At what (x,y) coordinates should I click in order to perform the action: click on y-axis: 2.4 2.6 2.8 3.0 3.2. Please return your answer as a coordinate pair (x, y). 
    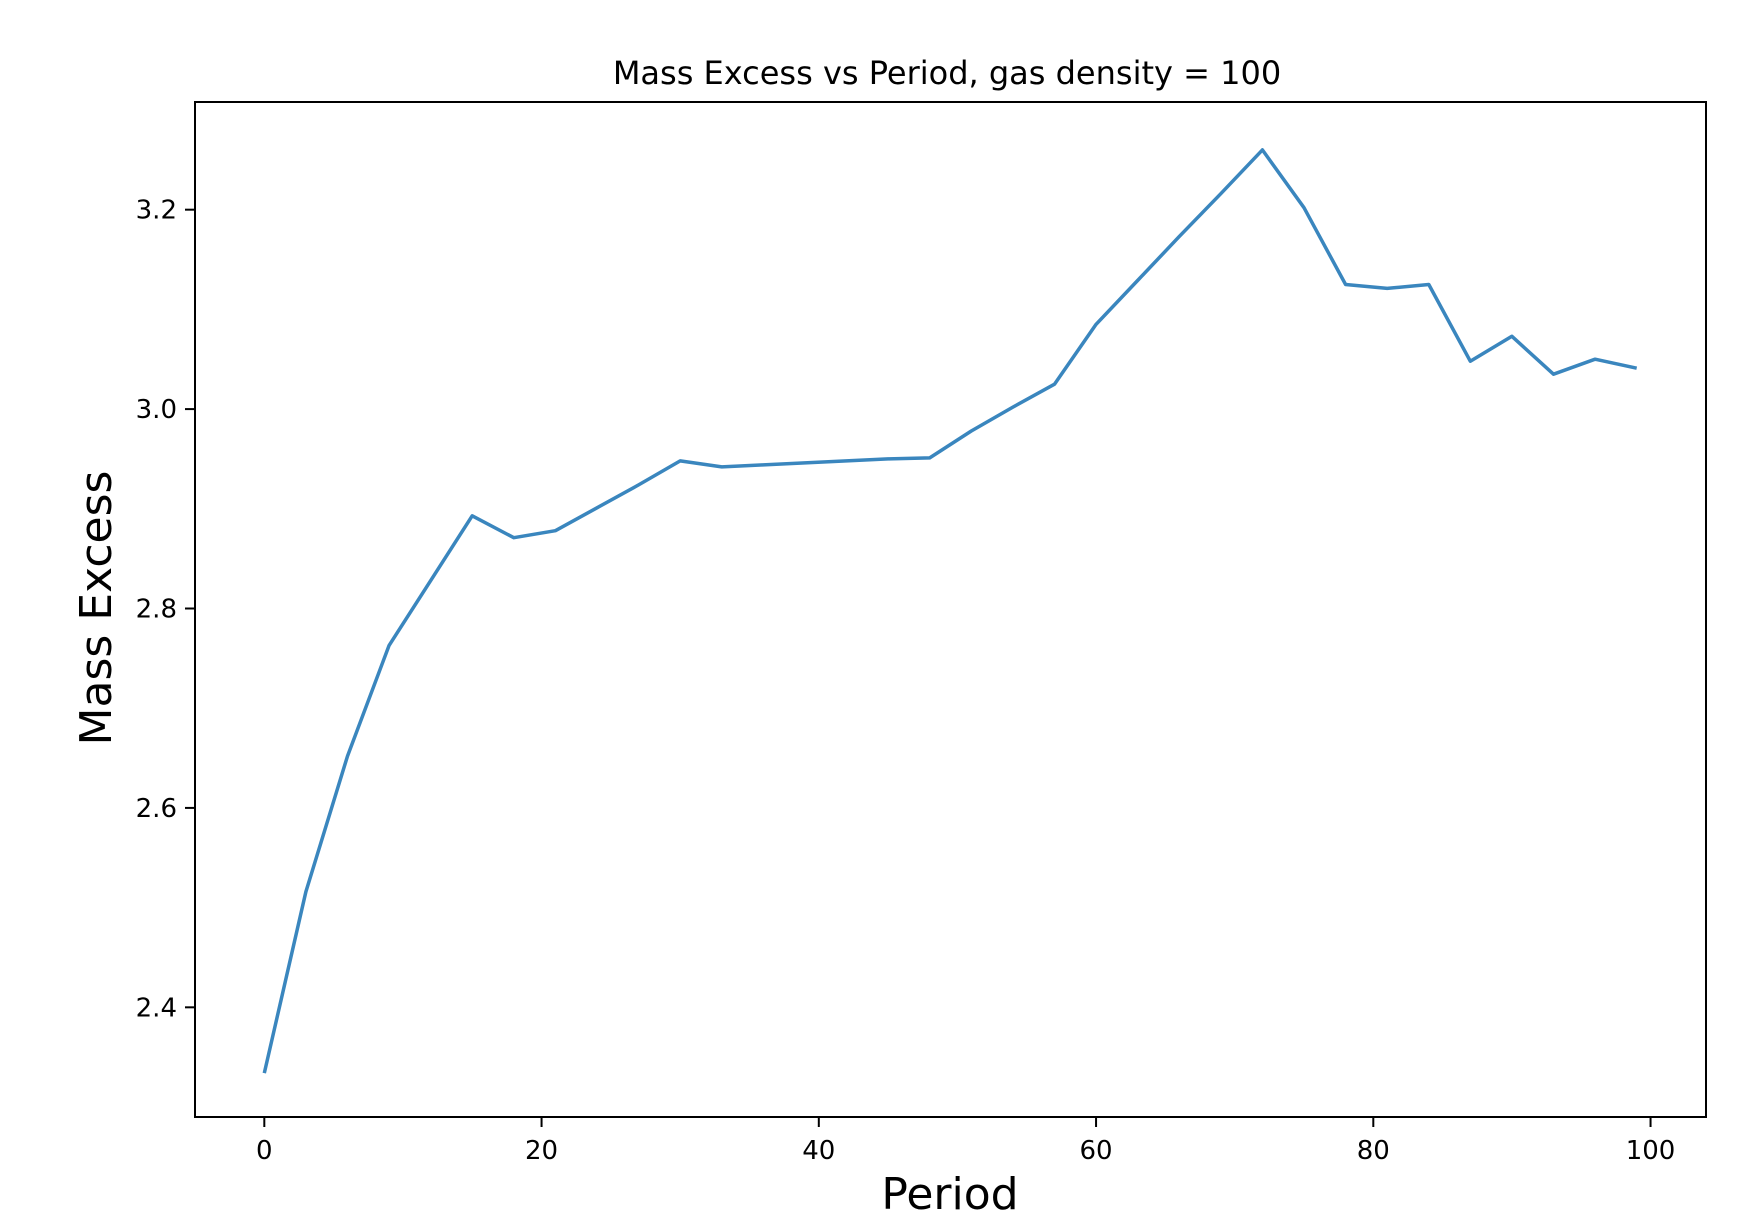
    Looking at the image, I should click on (165, 609).